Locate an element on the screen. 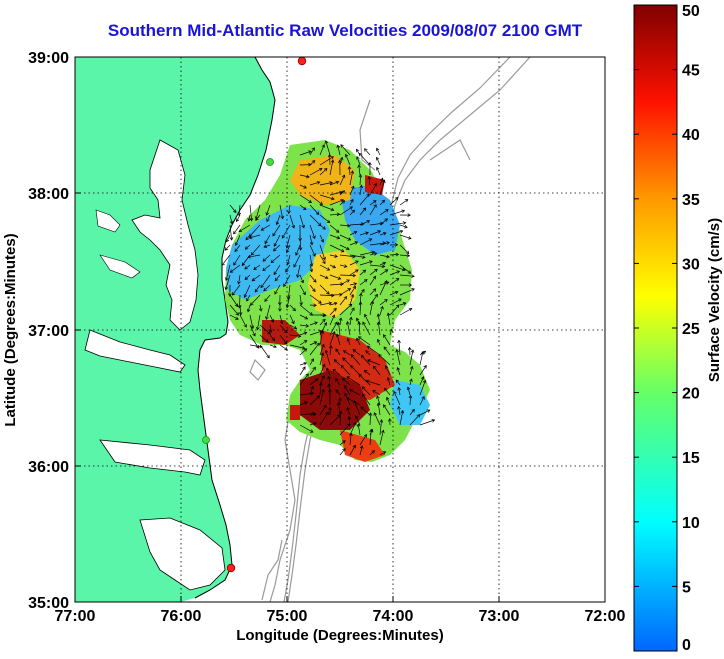 The image size is (724, 659). colorbar-scale is located at coordinates (655, 328).